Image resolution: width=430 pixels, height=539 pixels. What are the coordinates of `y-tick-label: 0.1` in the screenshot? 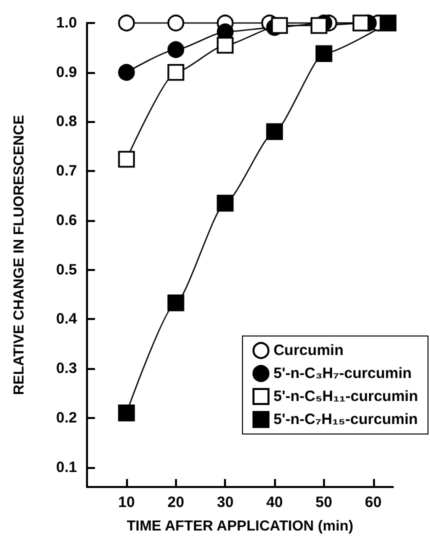 It's located at (66, 467).